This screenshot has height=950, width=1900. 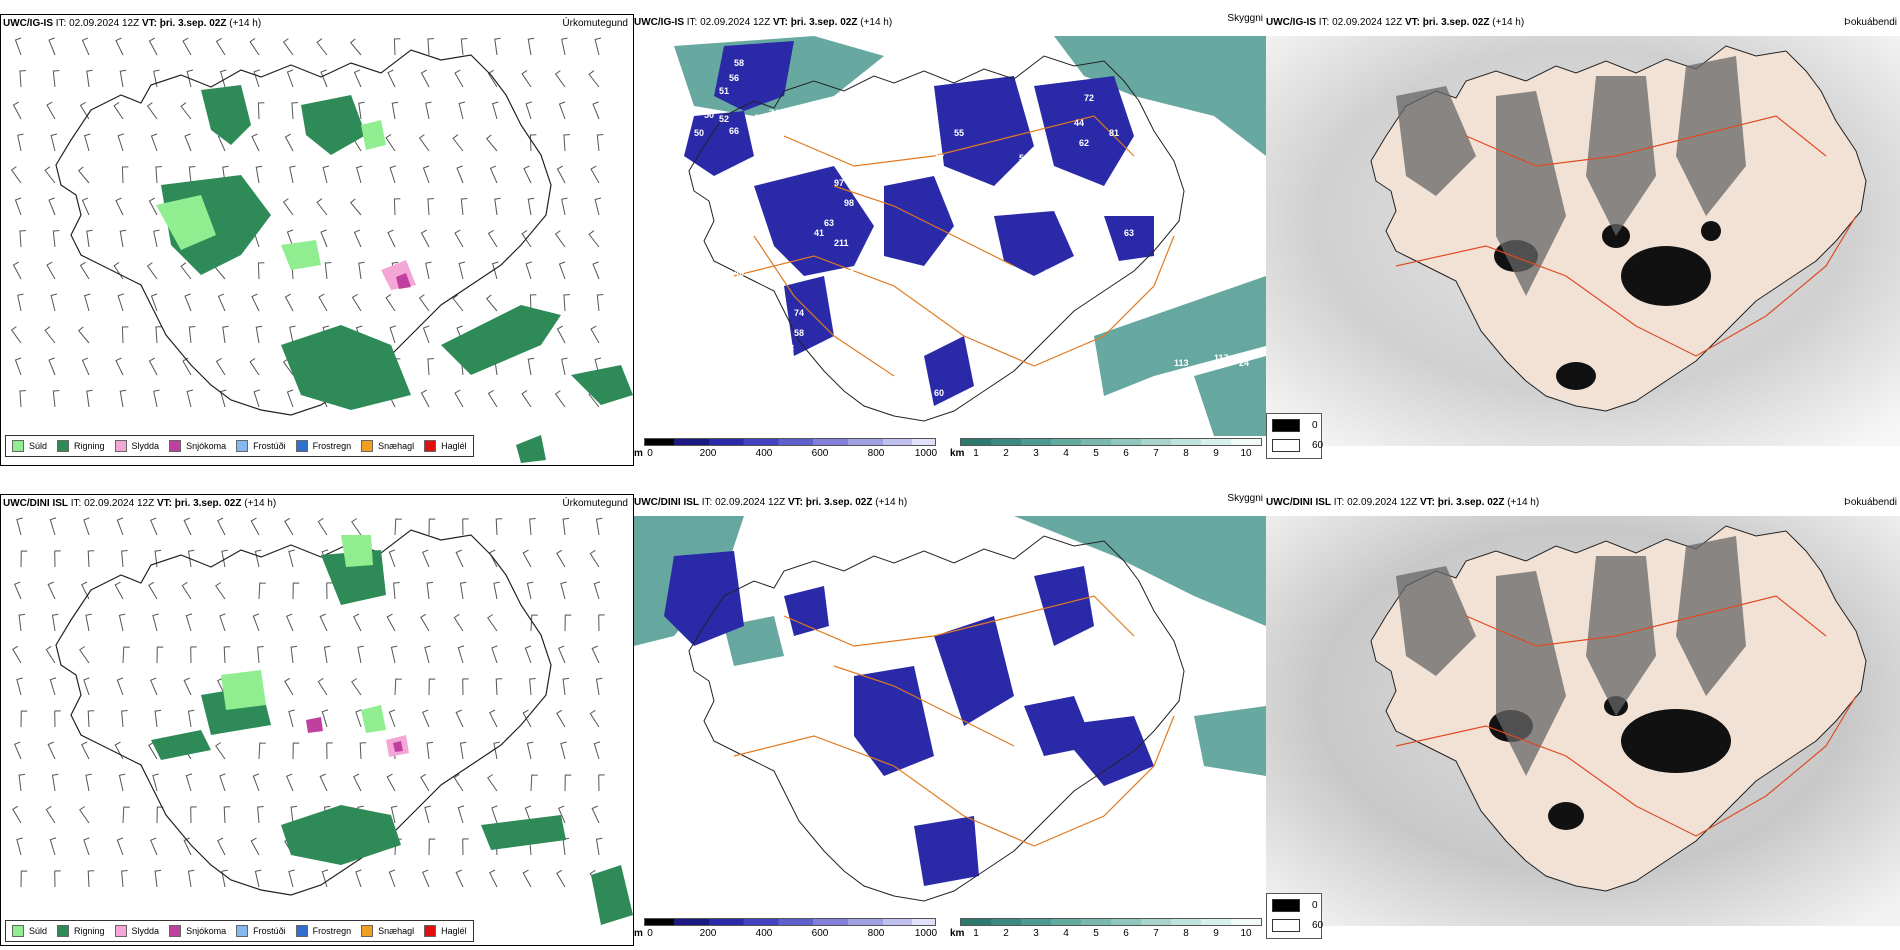 What do you see at coordinates (1089, 283) in the screenshot?
I see `cloud-base-label: 63` at bounding box center [1089, 283].